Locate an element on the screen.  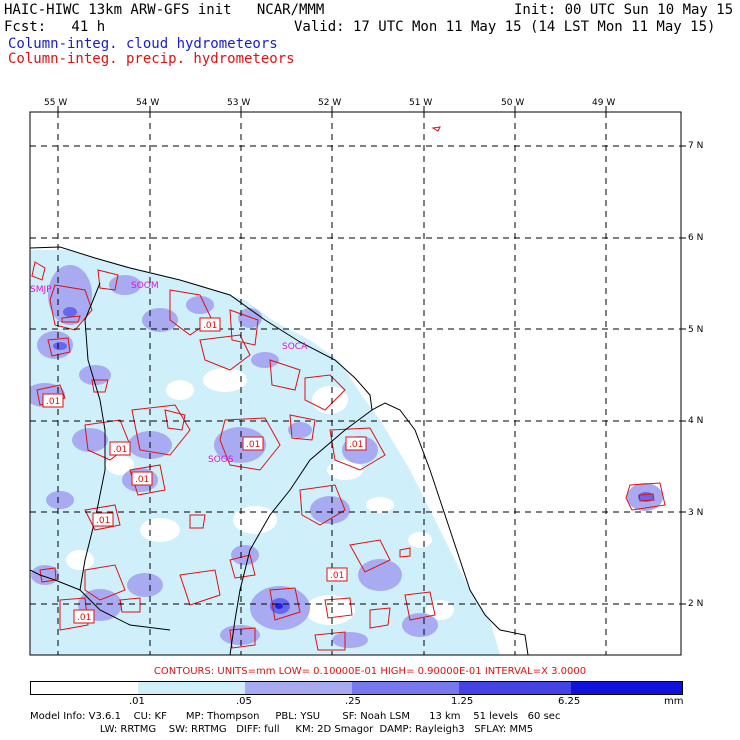
station-labels: SMJP SOOM SOCA SOOS is located at coordinates (169, 373).